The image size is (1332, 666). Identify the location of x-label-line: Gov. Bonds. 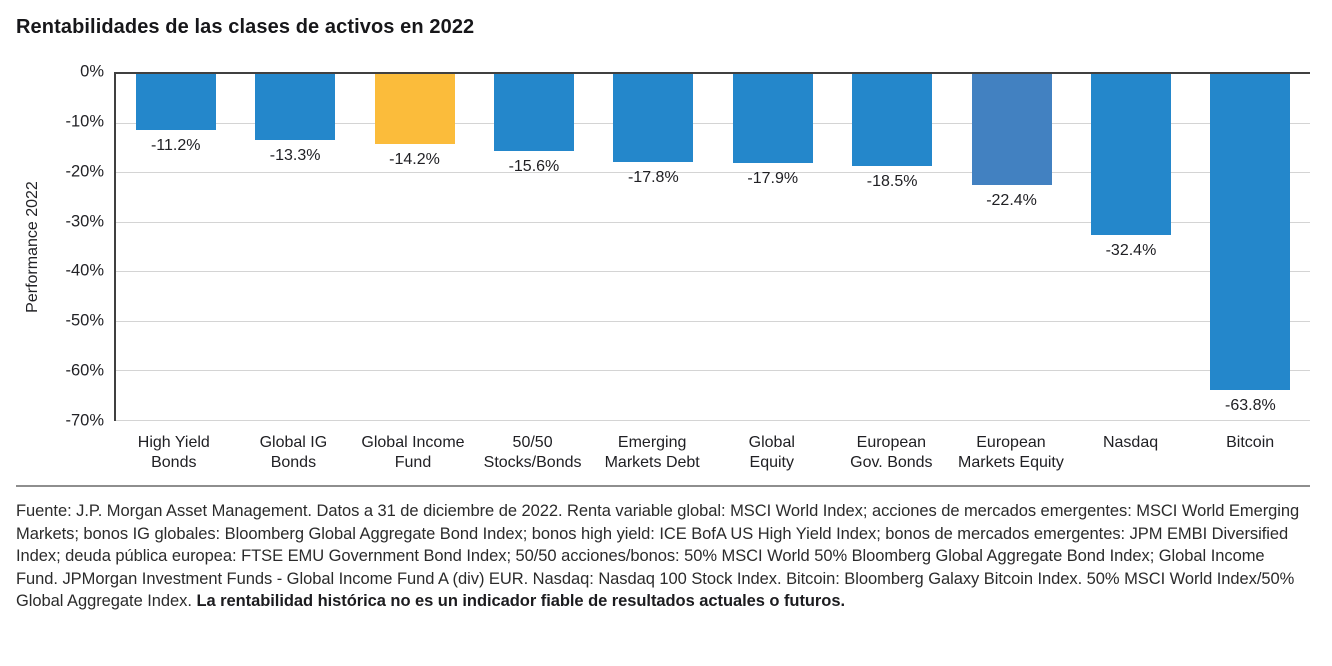
(891, 462).